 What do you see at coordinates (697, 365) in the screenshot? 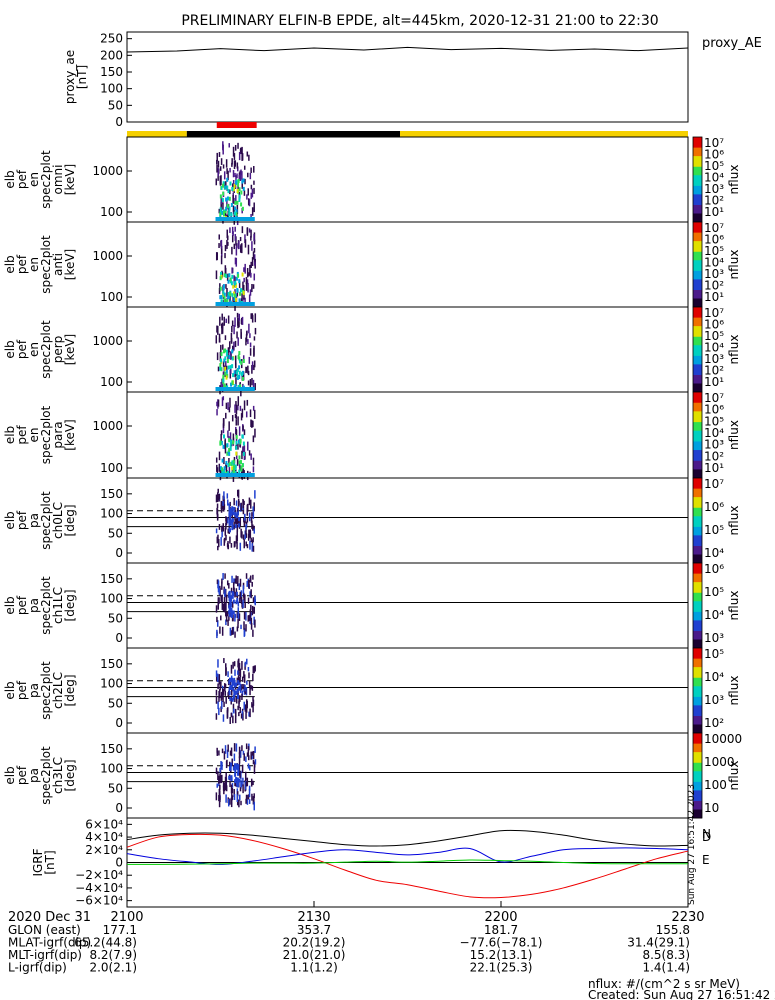
I see `en_perp-colorbar-segment` at bounding box center [697, 365].